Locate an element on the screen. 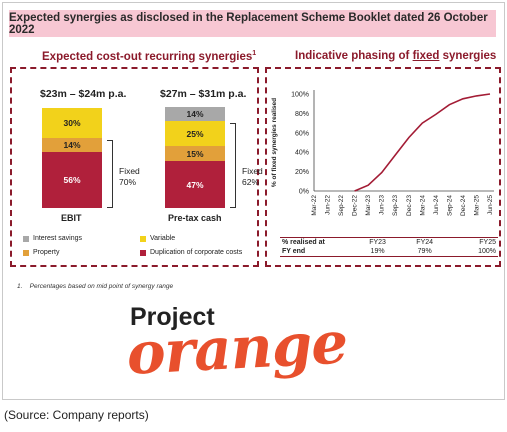 This screenshot has width=507, height=432. x-tick-label: Mar-23 is located at coordinates (368, 205).